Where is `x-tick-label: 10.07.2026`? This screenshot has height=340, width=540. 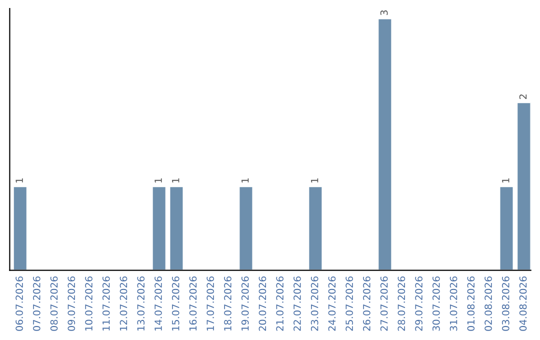
x-tick-label: 10.07.2026 is located at coordinates (88, 303).